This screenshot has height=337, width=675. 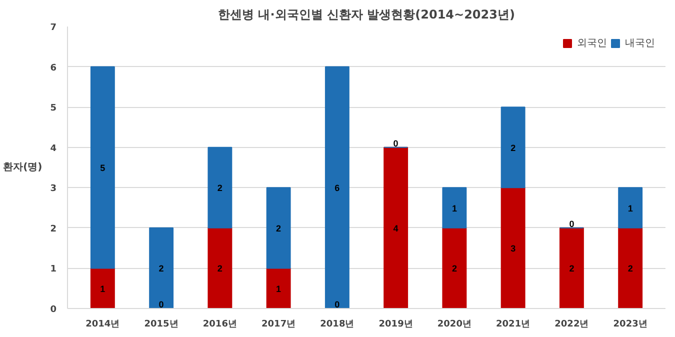 What do you see at coordinates (53, 189) in the screenshot?
I see `y-tick-label: 3` at bounding box center [53, 189].